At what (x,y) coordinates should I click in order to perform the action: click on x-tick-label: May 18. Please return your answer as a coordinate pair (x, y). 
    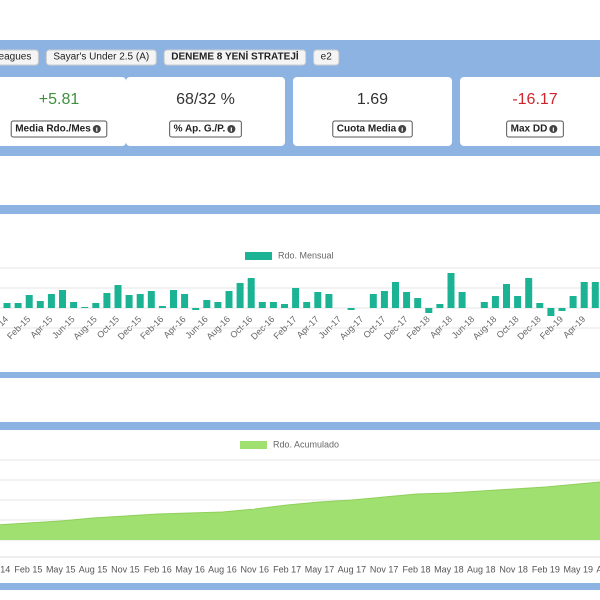
    Looking at the image, I should click on (449, 569).